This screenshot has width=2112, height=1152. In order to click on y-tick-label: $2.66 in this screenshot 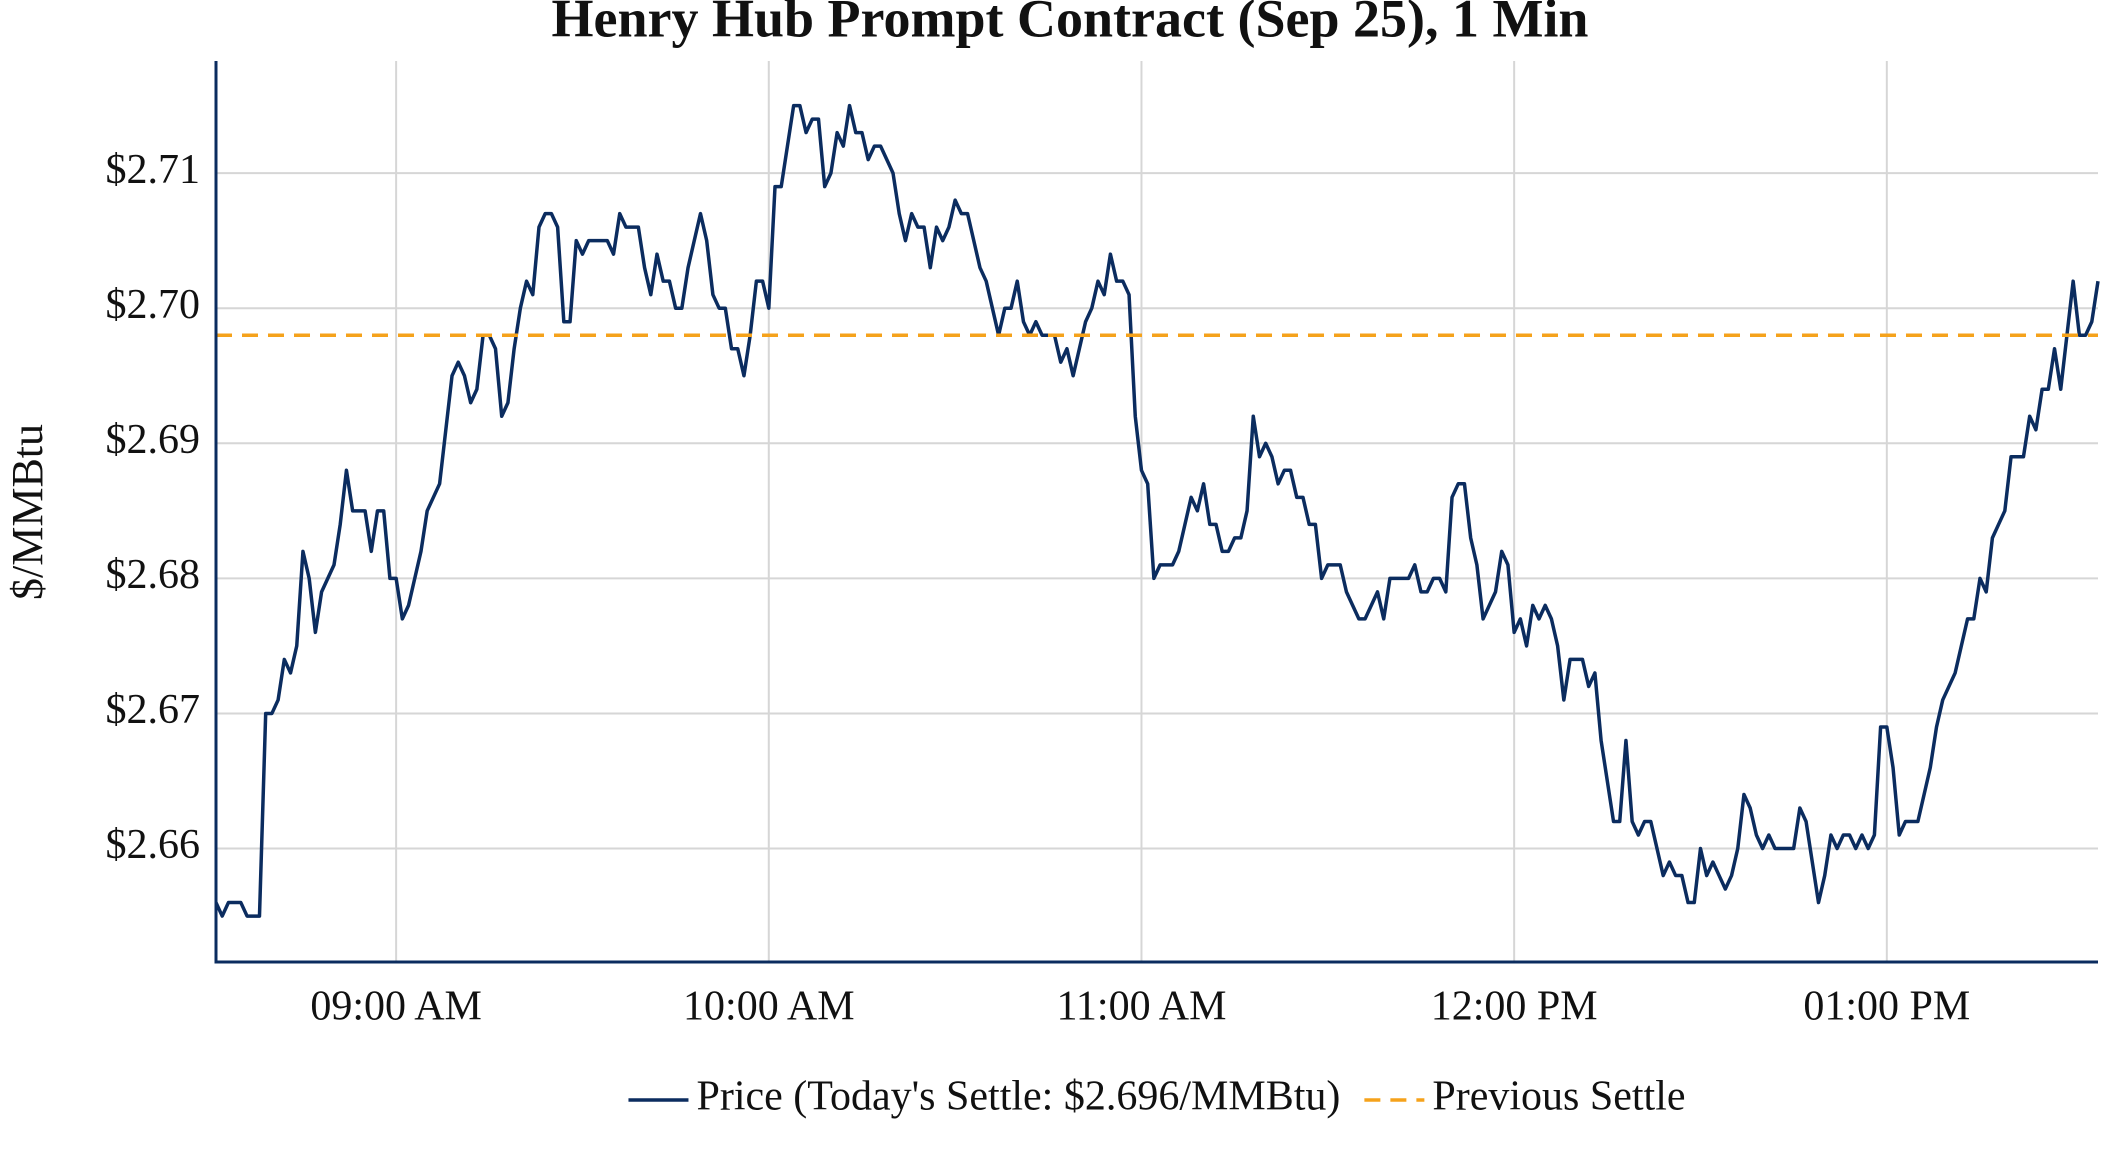, I will do `click(153, 845)`.